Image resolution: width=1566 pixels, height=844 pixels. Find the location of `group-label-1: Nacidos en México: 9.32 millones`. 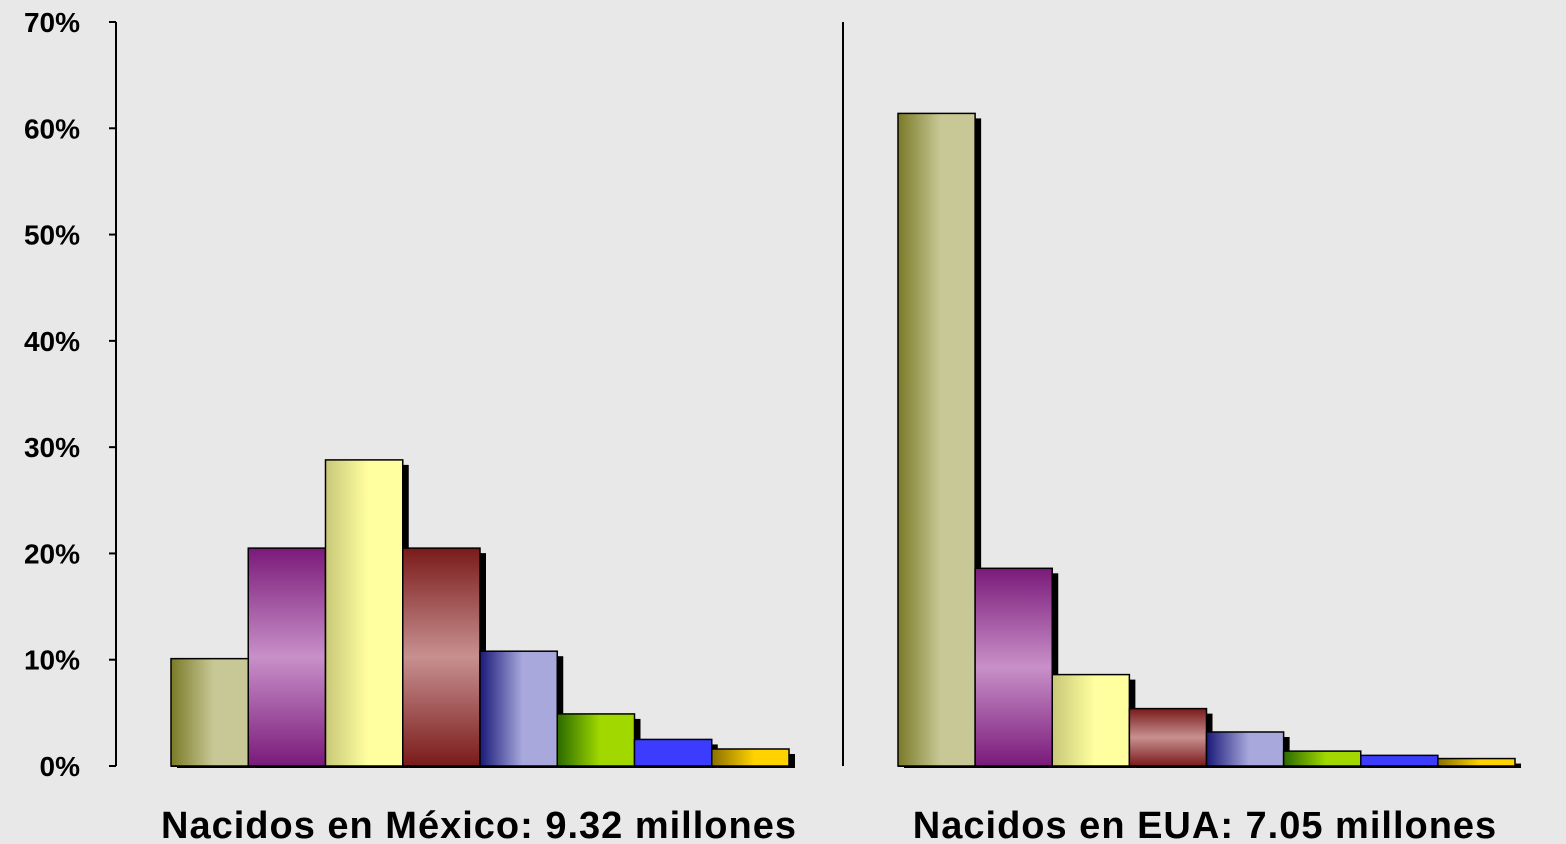

group-label-1: Nacidos en México: 9.32 millones is located at coordinates (479, 824).